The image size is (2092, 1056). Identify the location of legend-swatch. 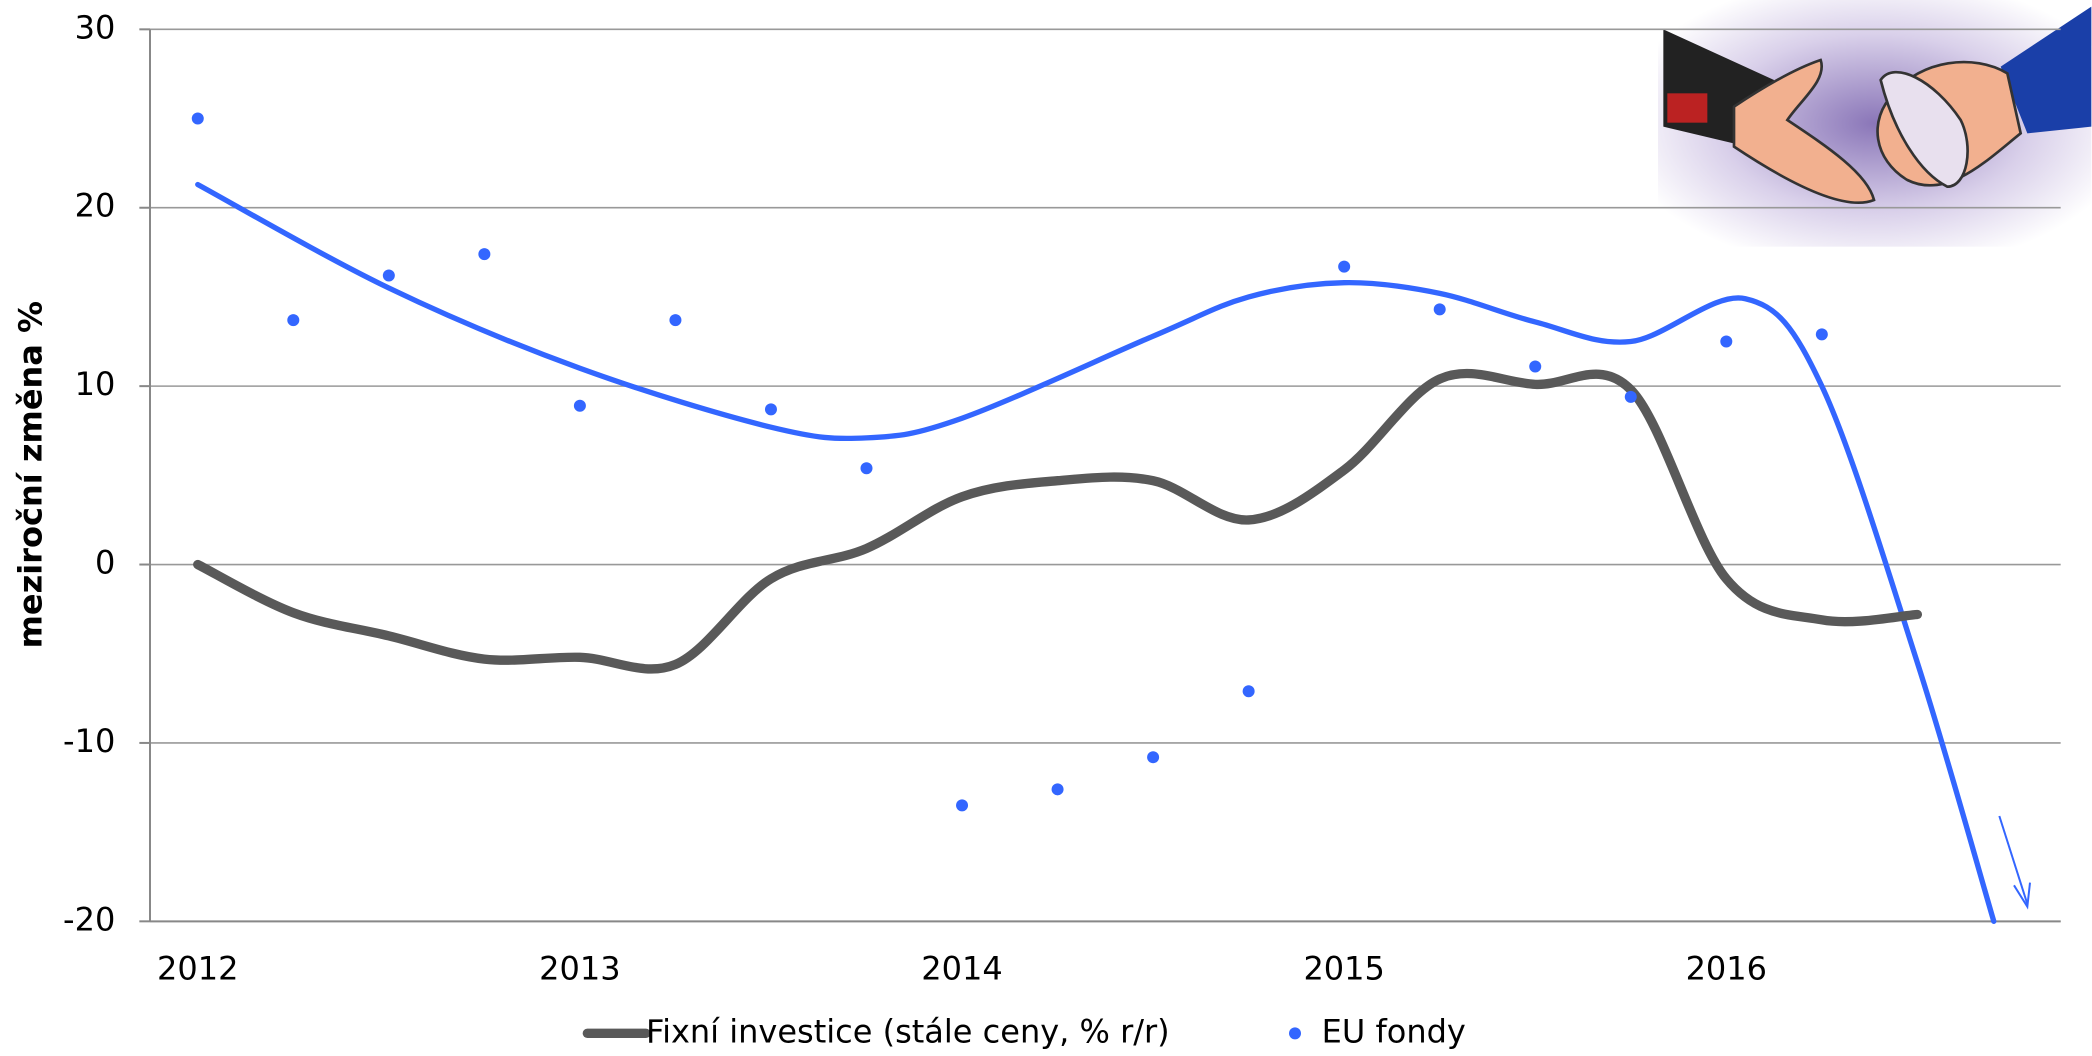
(1295, 1033).